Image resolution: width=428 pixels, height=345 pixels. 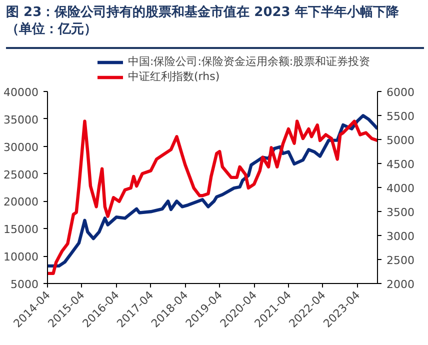 I want to click on y2-tick-label: 2500, so click(x=400, y=260).